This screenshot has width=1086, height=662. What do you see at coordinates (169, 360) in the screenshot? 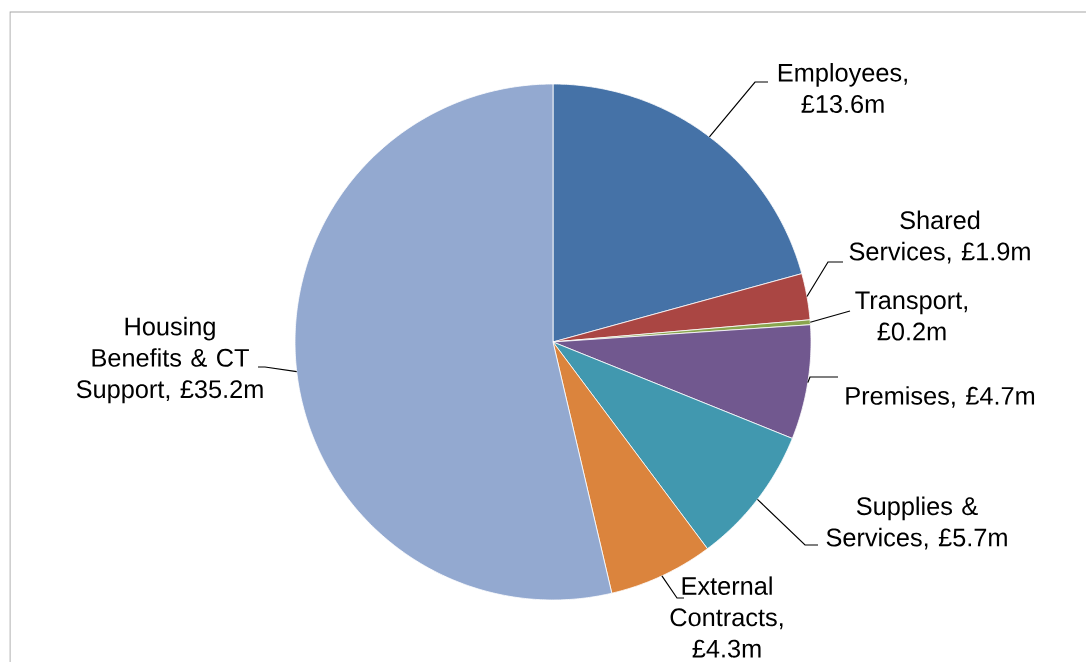
I see `slice-label: Housing Benefits & CT Support, £35.2m` at bounding box center [169, 360].